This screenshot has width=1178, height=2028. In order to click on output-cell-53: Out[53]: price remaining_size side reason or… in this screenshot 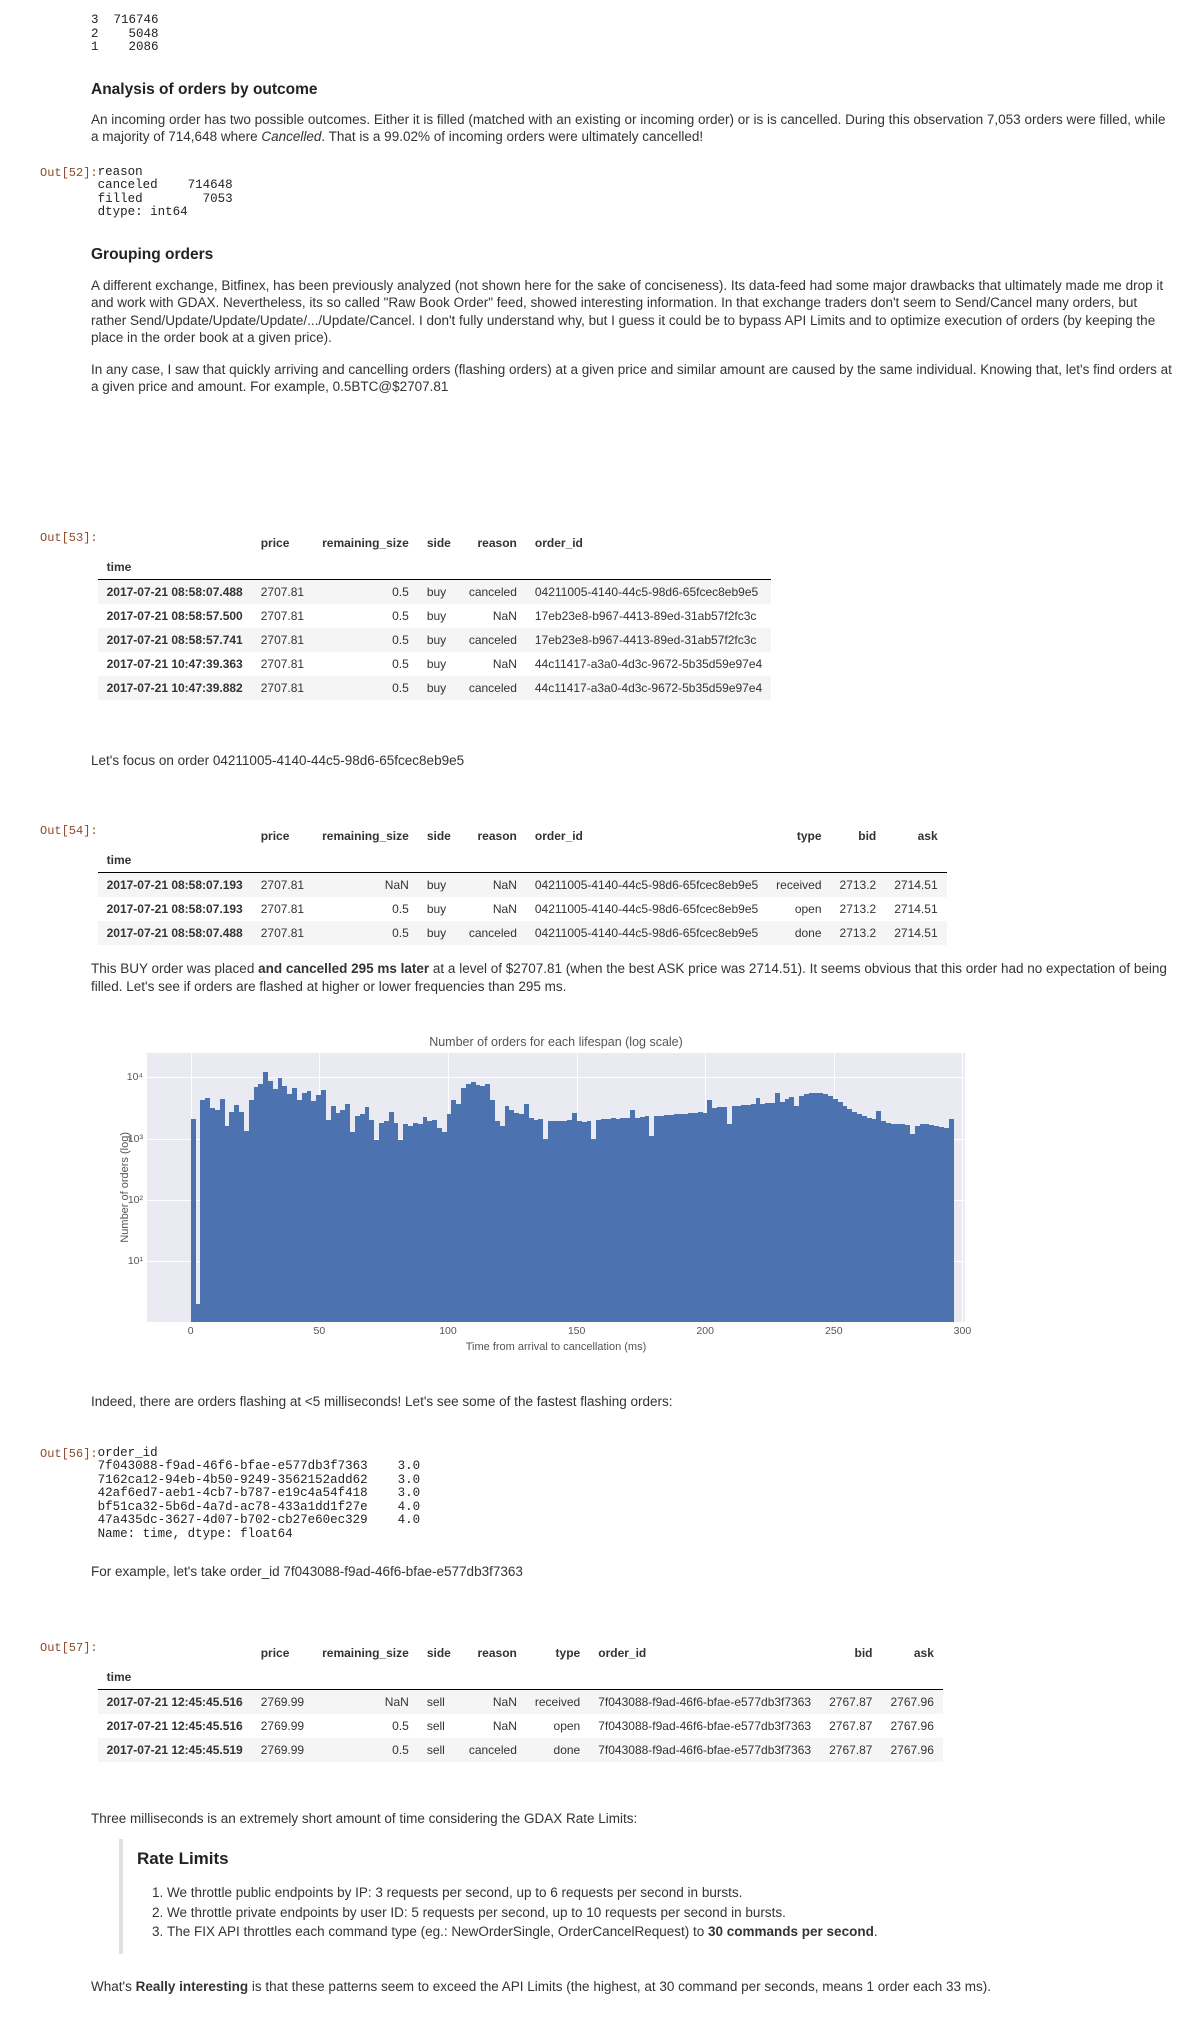, I will do `click(589, 615)`.